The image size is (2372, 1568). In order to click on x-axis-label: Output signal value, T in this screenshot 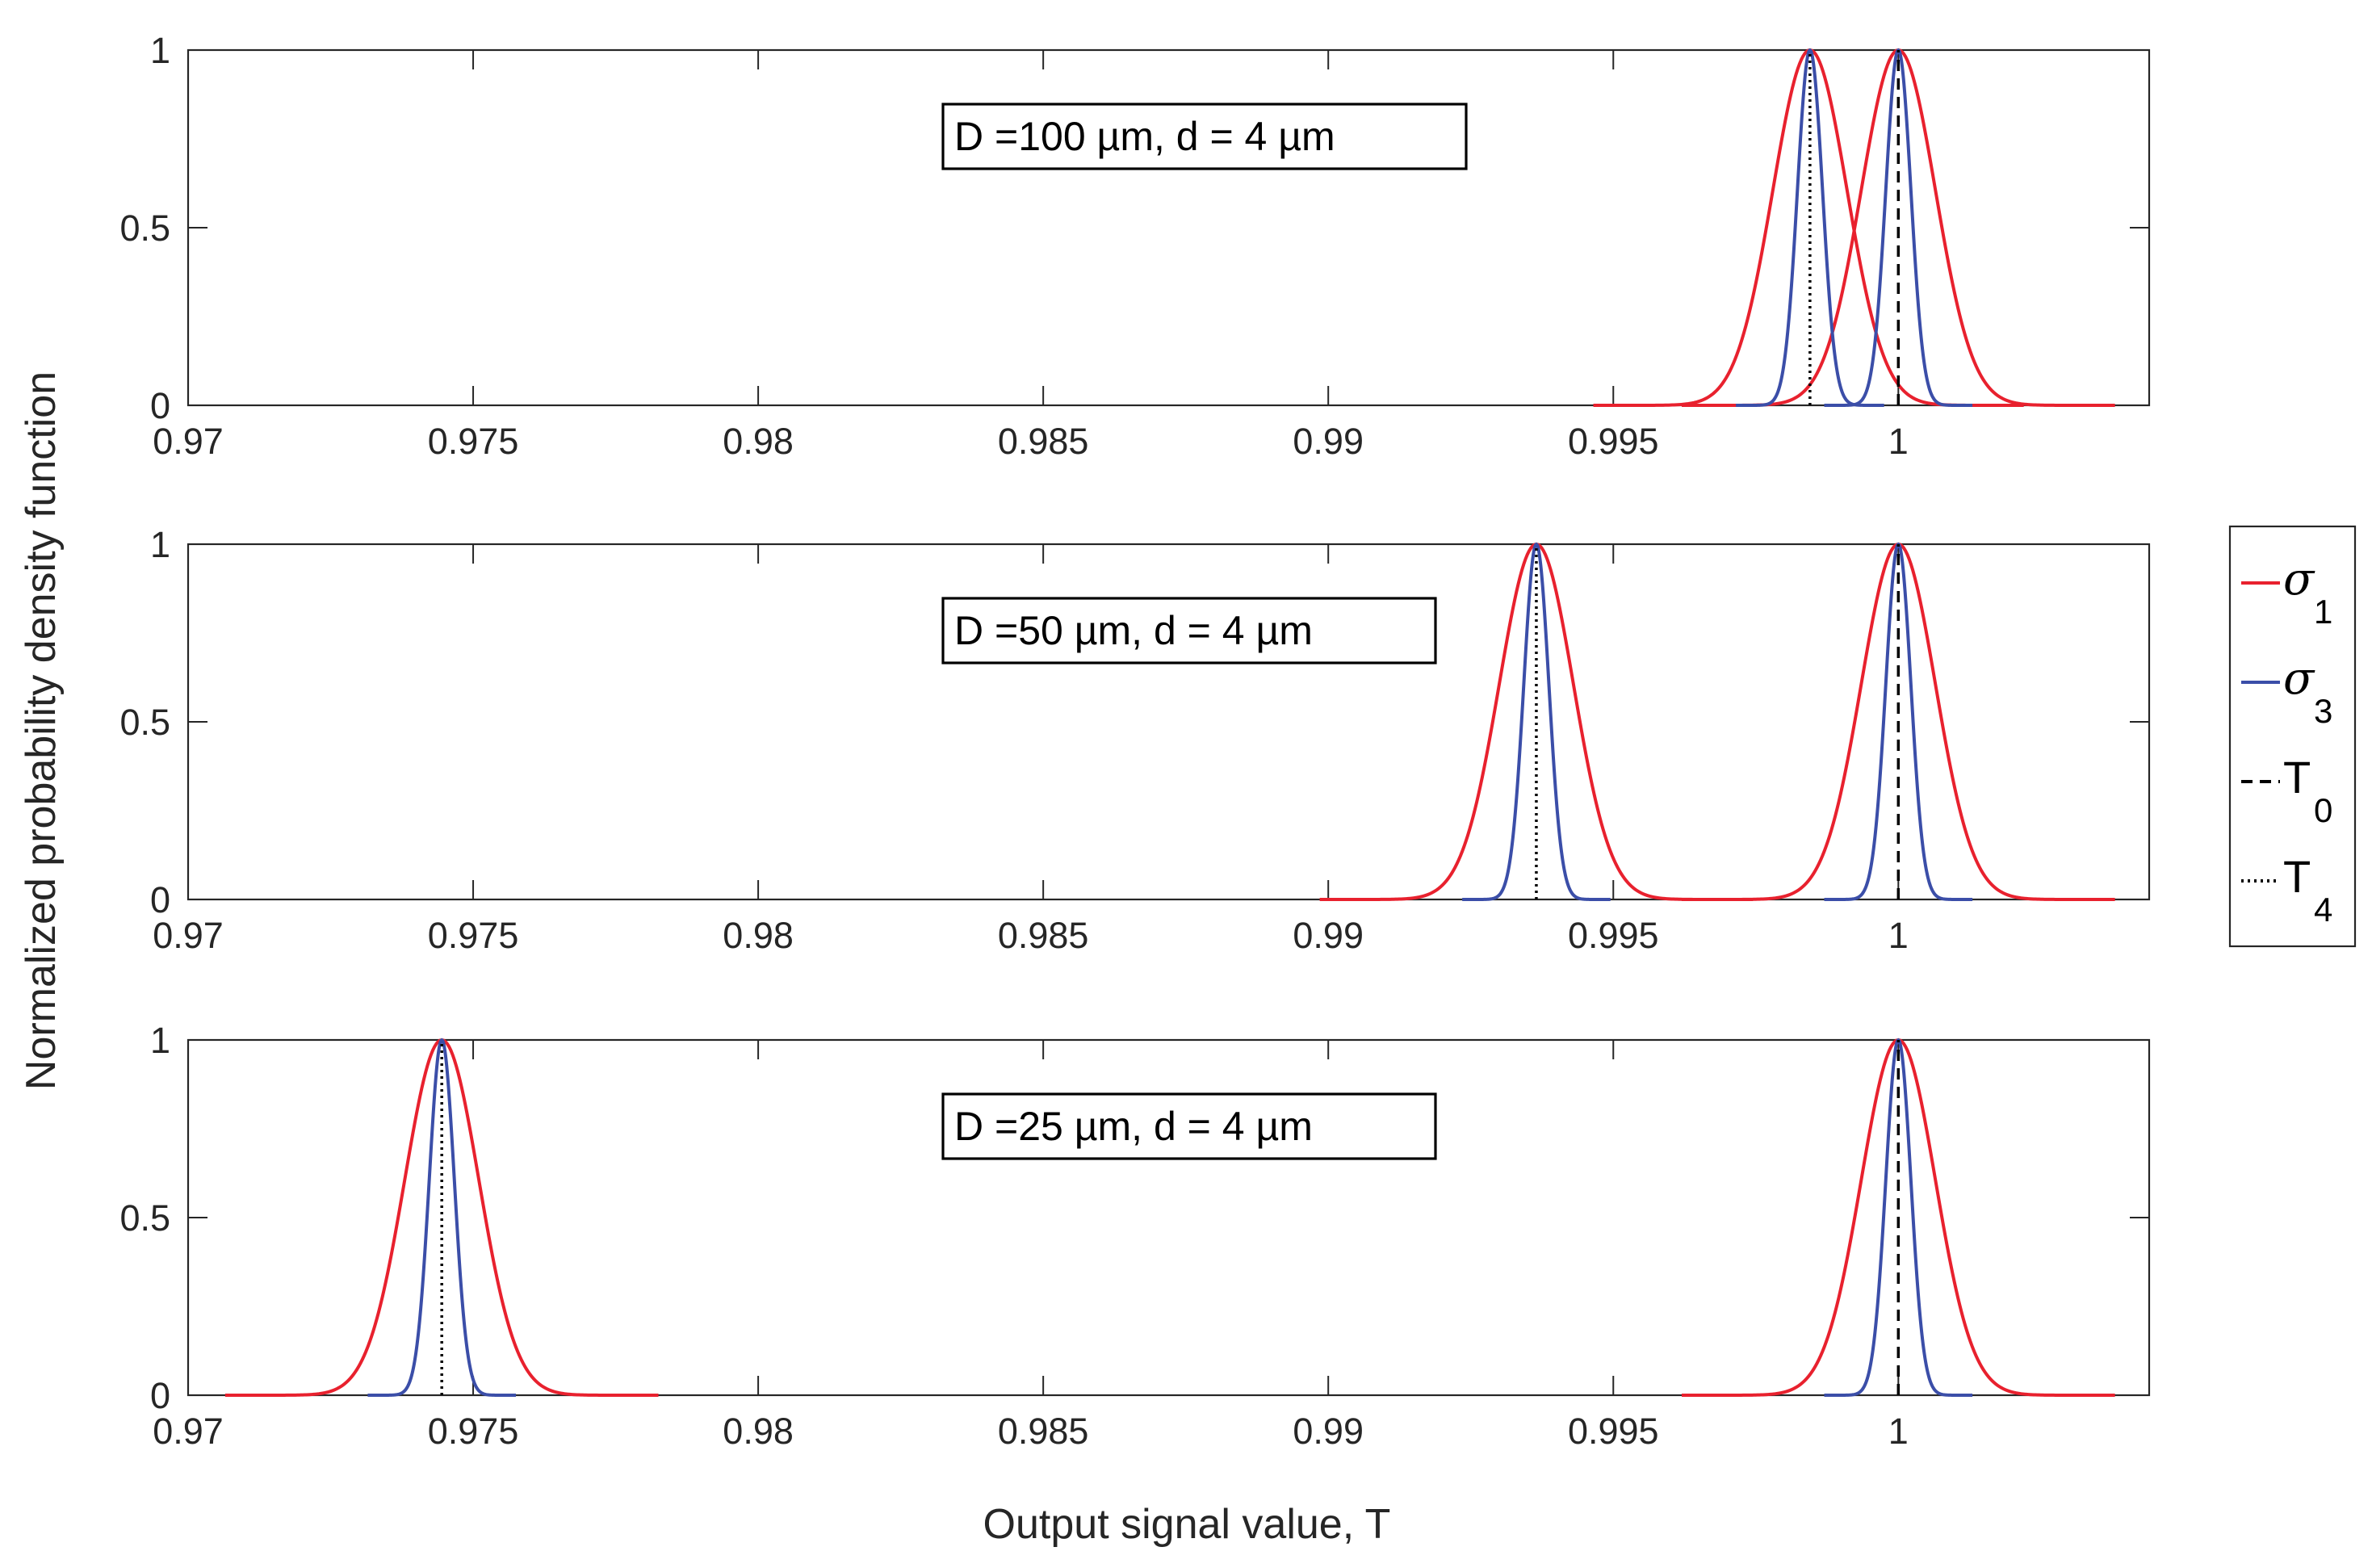, I will do `click(1187, 1524)`.